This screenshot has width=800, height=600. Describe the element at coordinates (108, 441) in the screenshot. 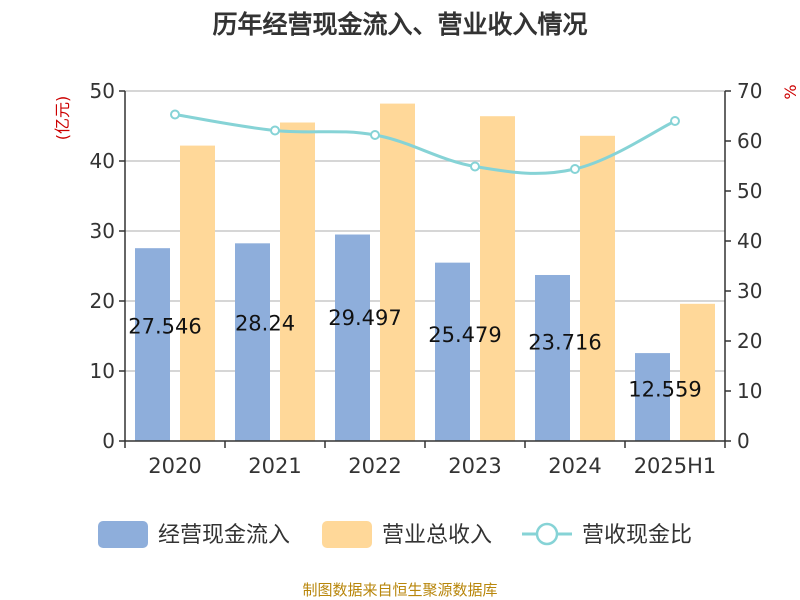

I see `y-left-tick-label: 0` at that location.